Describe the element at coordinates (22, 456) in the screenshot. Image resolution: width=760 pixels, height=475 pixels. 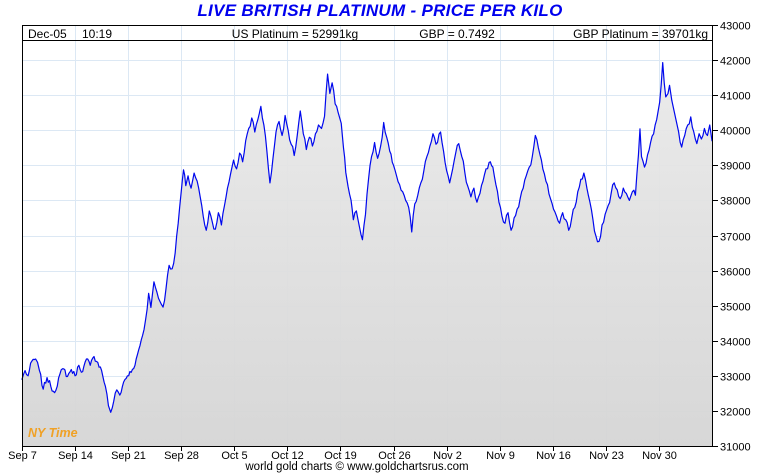
I see `x-tick-label: Sep 7` at that location.